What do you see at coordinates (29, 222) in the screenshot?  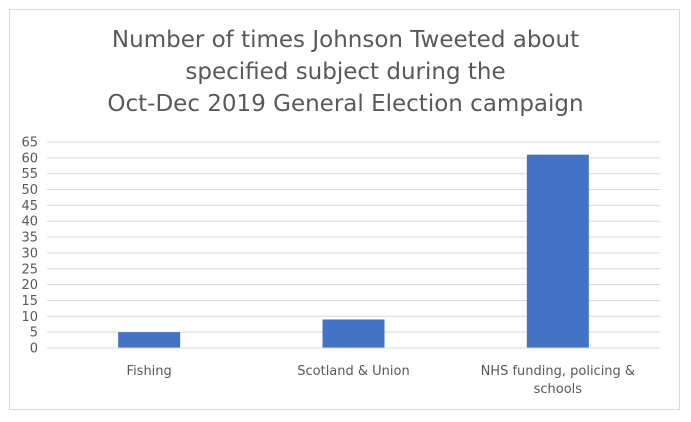 I see `y-tick-label: 40` at bounding box center [29, 222].